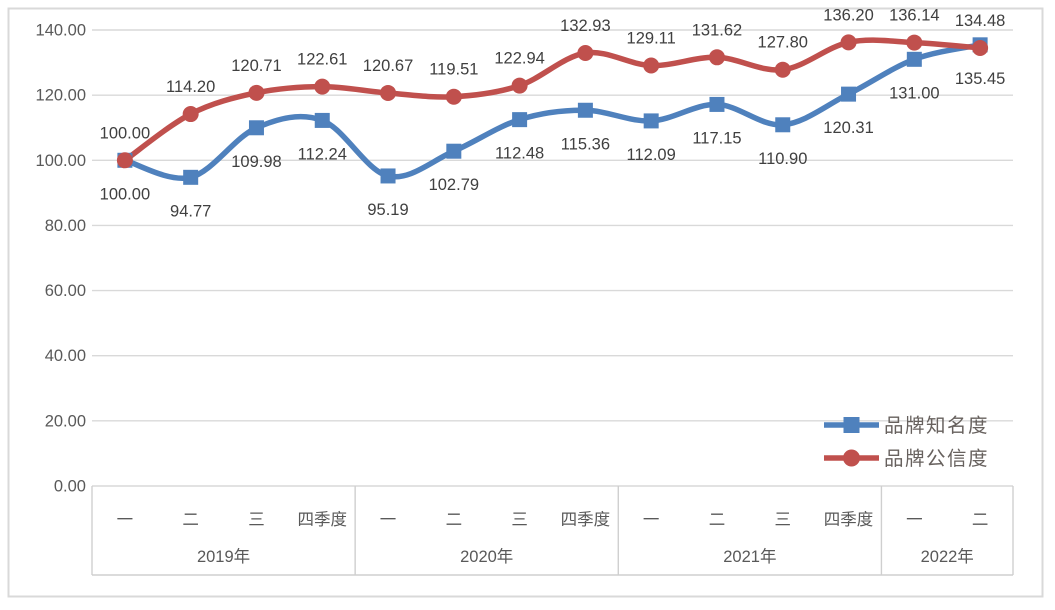 This screenshot has width=1055, height=610. Describe the element at coordinates (717, 30) in the screenshot. I see `data-label: 131.62` at that location.